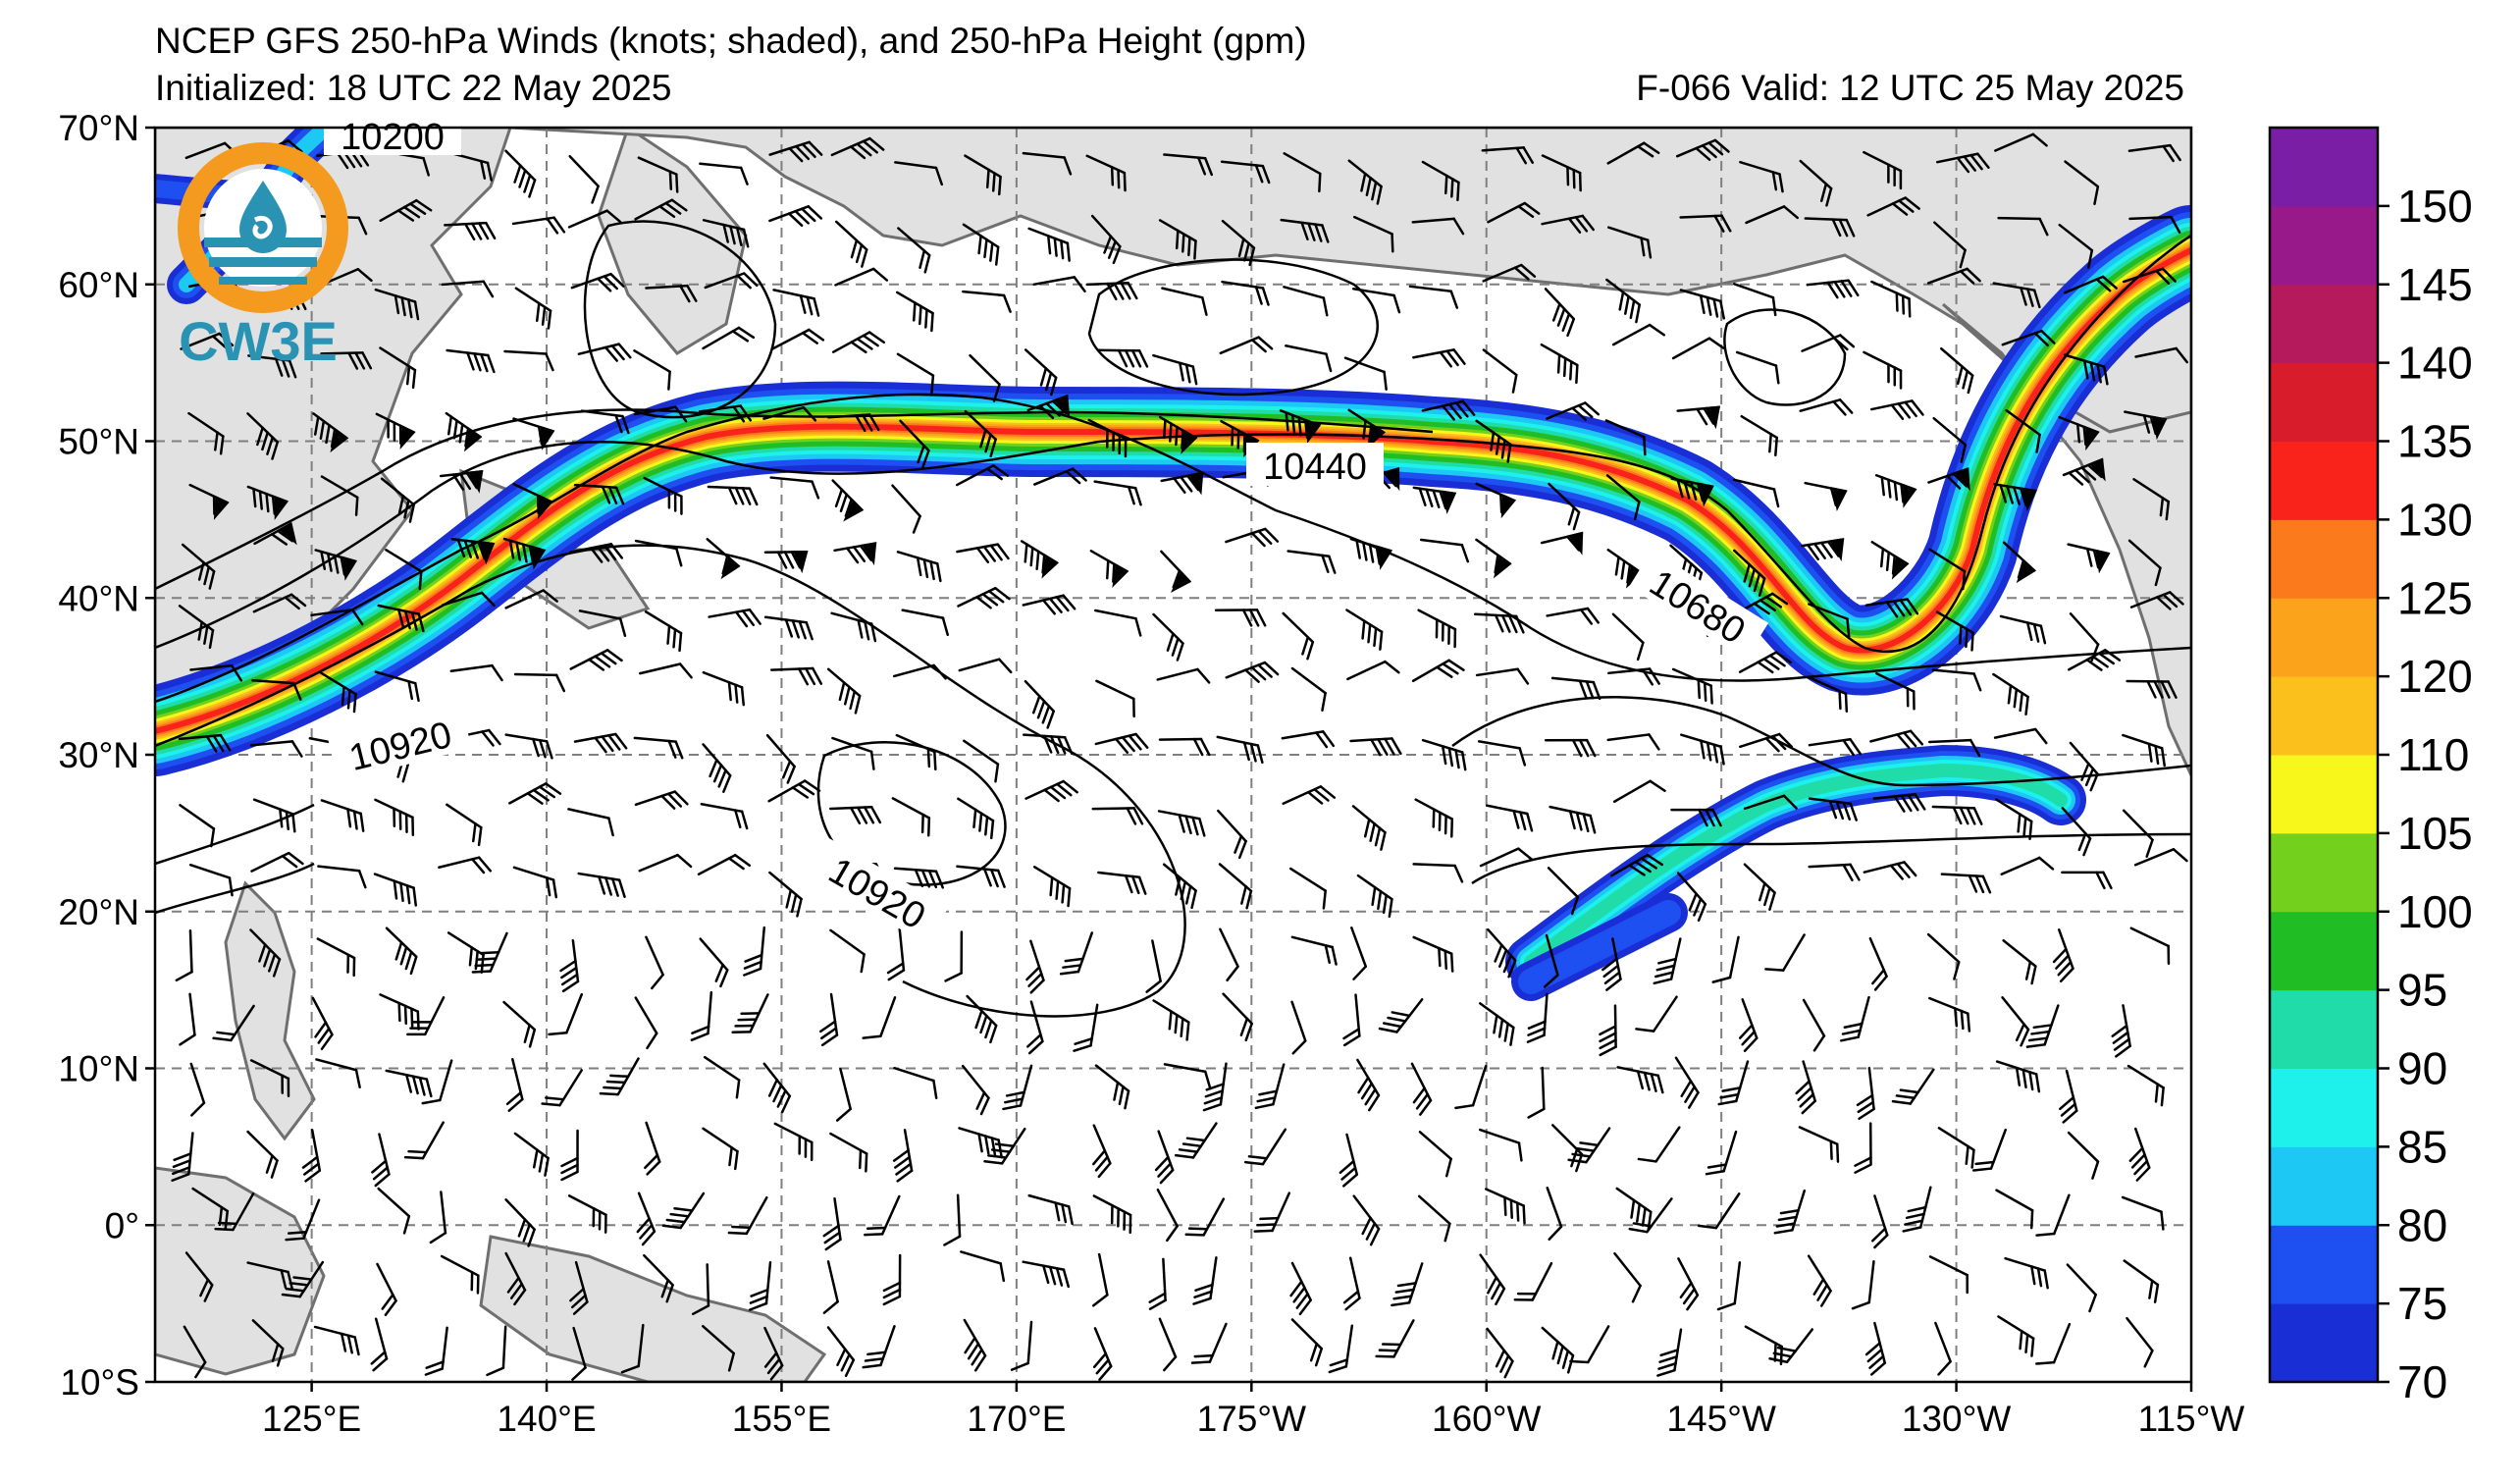  What do you see at coordinates (392, 137) in the screenshot?
I see `contour-label: 10200` at bounding box center [392, 137].